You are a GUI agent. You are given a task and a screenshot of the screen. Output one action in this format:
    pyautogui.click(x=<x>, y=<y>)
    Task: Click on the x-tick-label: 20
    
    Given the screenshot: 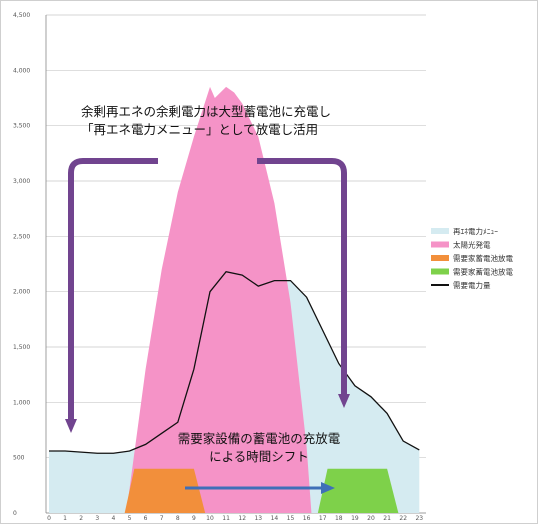 What is the action you would take?
    pyautogui.click(x=371, y=518)
    